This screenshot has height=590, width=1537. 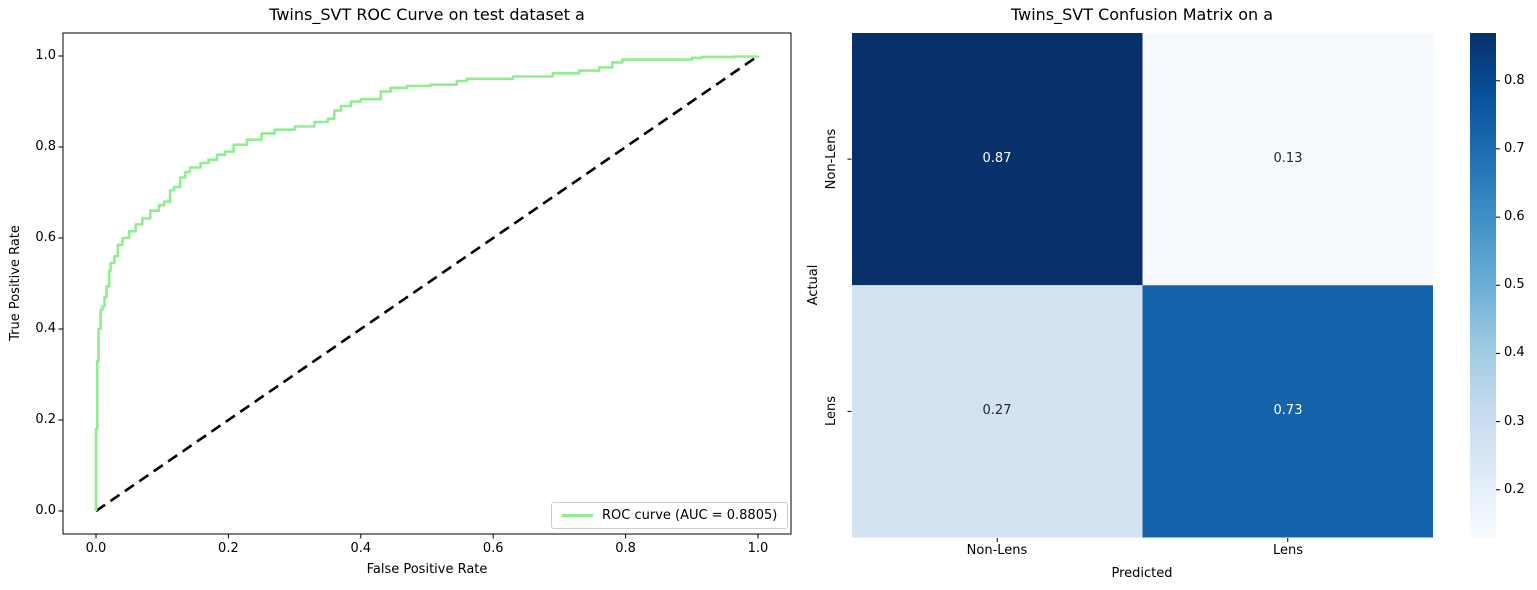 What do you see at coordinates (96, 548) in the screenshot?
I see `roc-x-tick-label: 0.0` at bounding box center [96, 548].